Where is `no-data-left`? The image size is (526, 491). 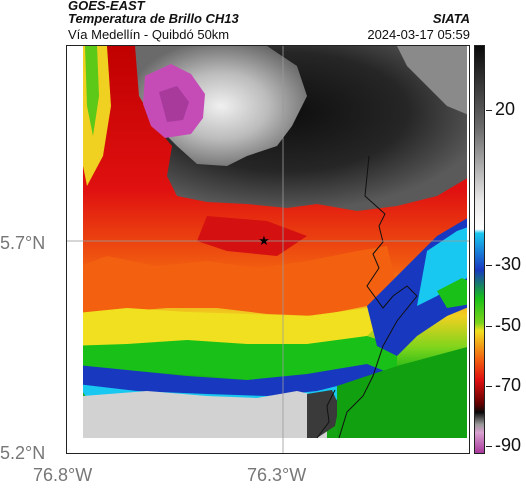
no-data-left is located at coordinates (75, 249).